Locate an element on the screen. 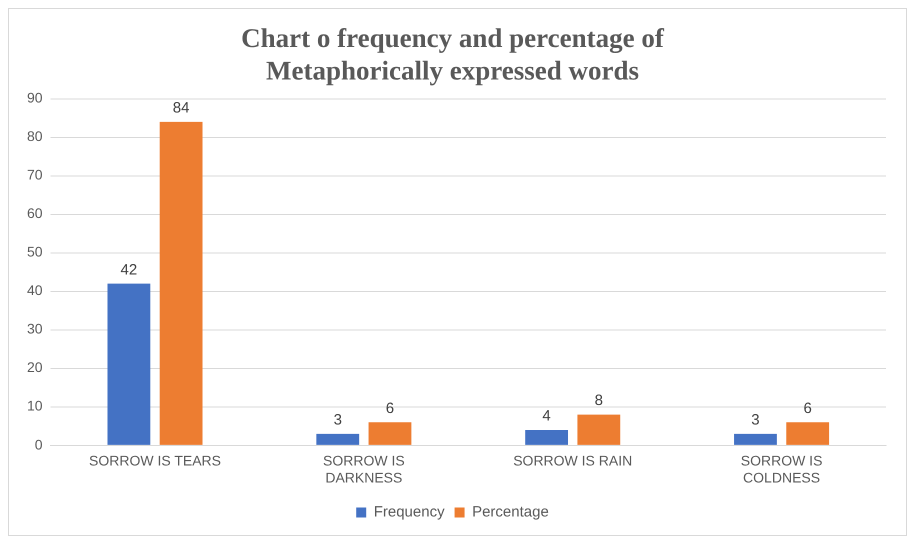 The height and width of the screenshot is (544, 915). legend-label: Percentage is located at coordinates (510, 512).